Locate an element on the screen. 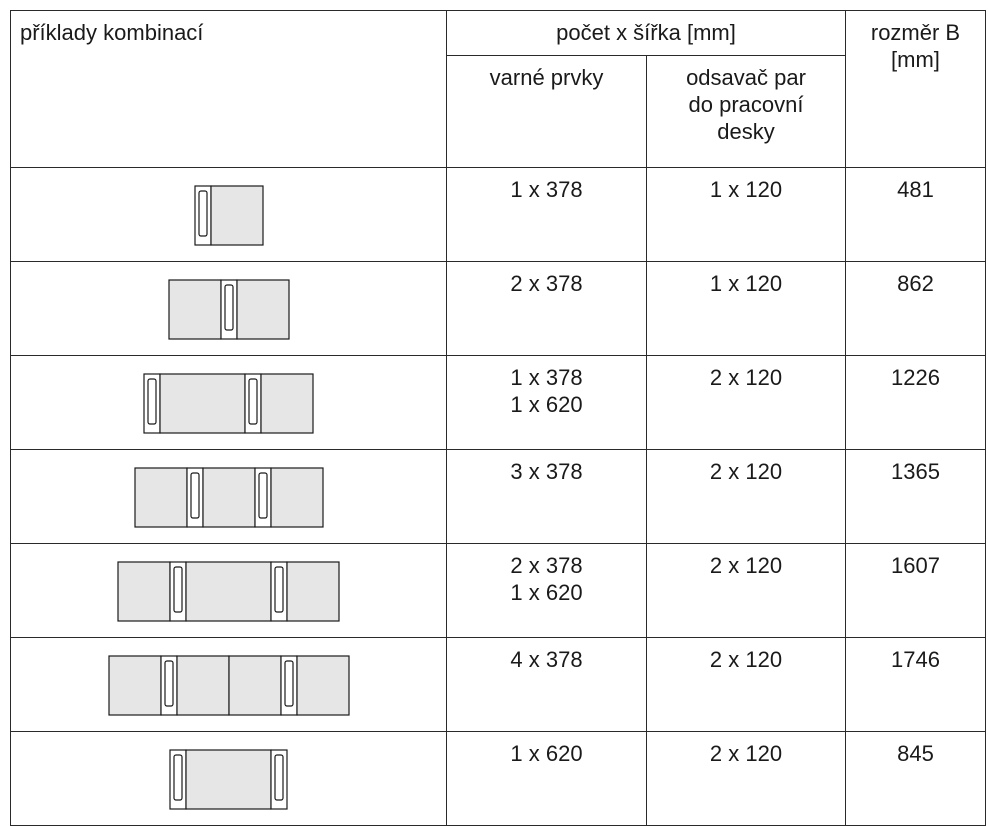  header-dimension-b-line2: [mm] is located at coordinates (915, 59).